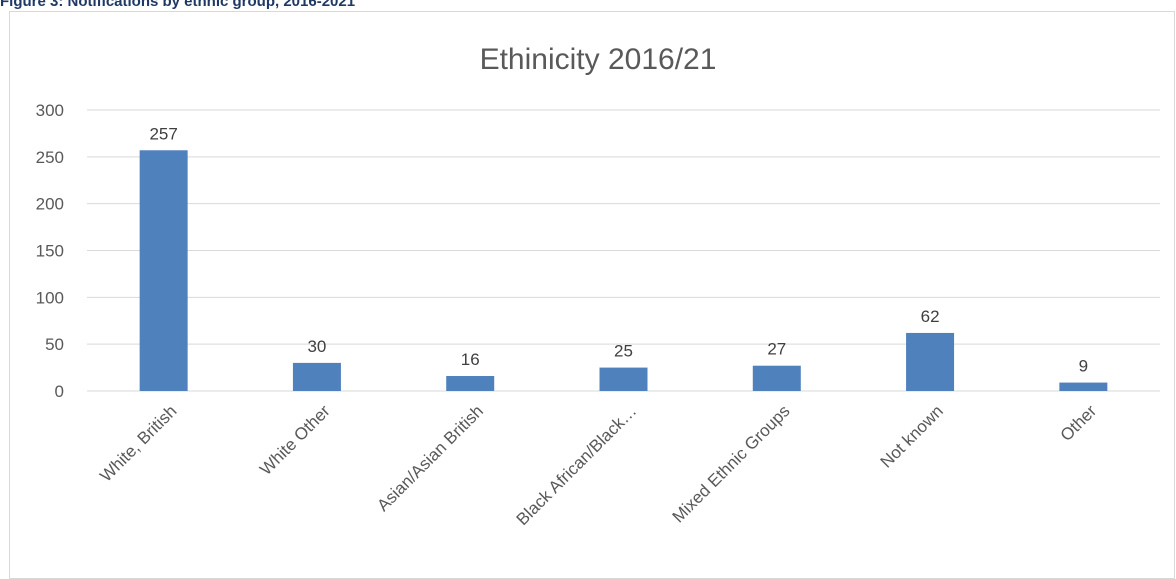 The image size is (1176, 579). Describe the element at coordinates (59, 391) in the screenshot. I see `y-tick-label: 0` at that location.